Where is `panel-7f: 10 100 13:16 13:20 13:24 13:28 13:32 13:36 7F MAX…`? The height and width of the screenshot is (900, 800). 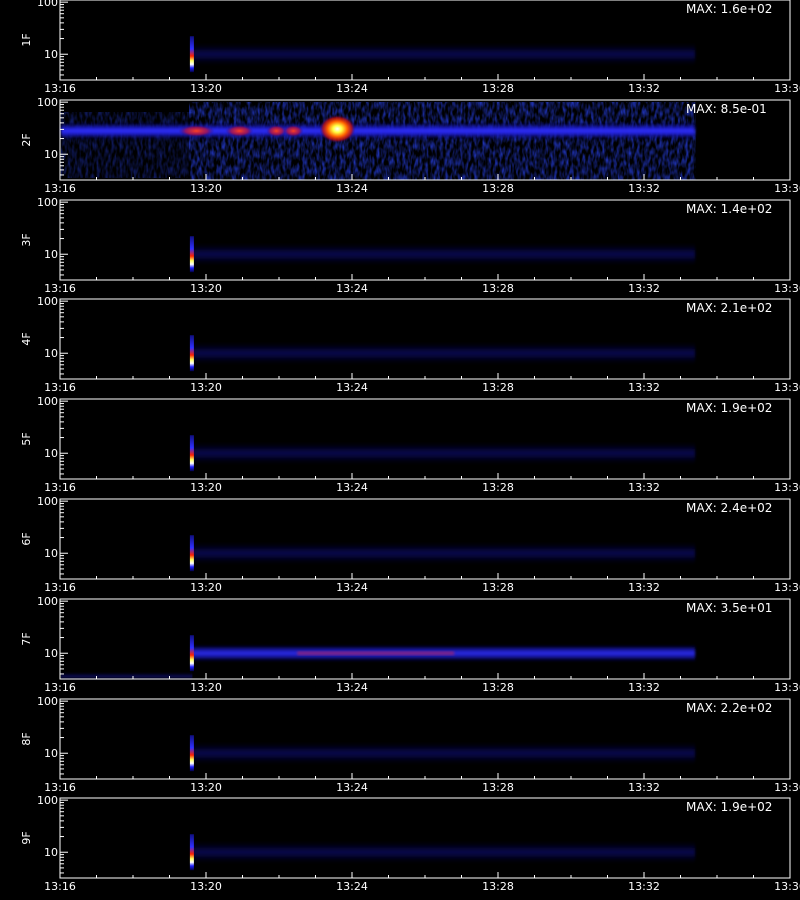 panel-7f: 10 100 13:16 13:20 13:24 13:28 13:32 13:36 7F MAX… is located at coordinates (410, 644).